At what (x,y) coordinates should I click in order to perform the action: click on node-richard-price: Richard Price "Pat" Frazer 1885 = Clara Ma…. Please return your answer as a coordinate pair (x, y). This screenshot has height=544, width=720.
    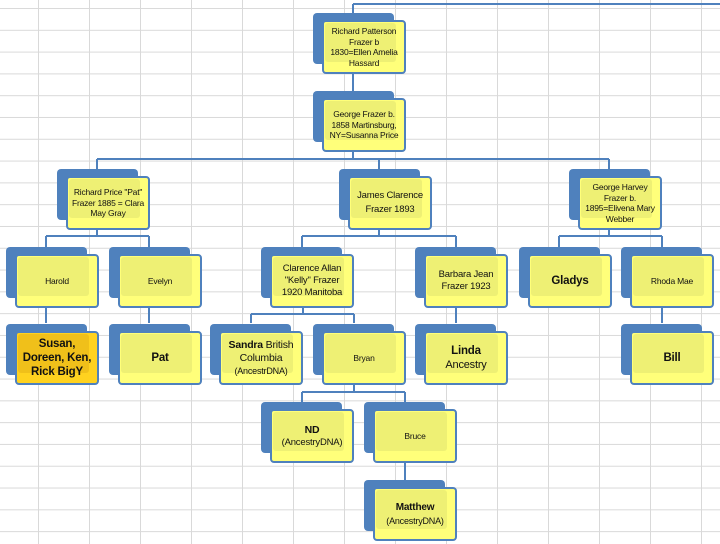
    Looking at the image, I should click on (103, 199).